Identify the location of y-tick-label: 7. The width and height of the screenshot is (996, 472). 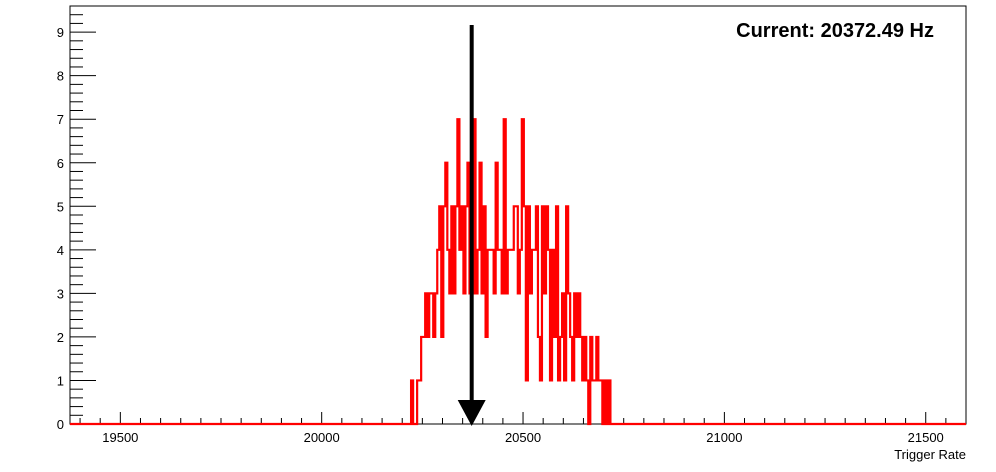
(60, 119).